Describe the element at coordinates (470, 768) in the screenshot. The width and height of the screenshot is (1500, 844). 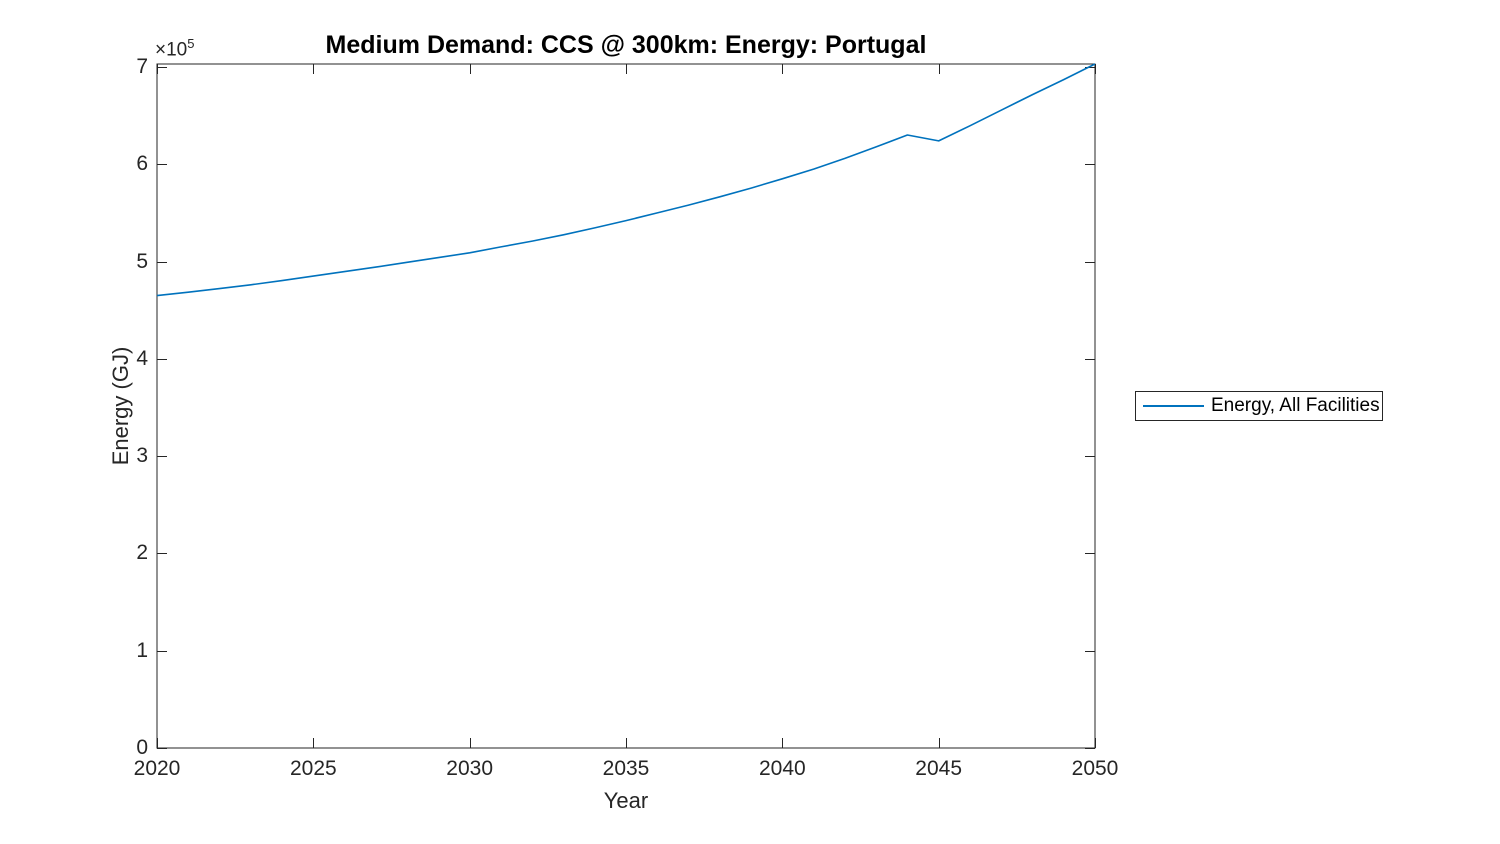
I see `x-tick-label: 2030` at that location.